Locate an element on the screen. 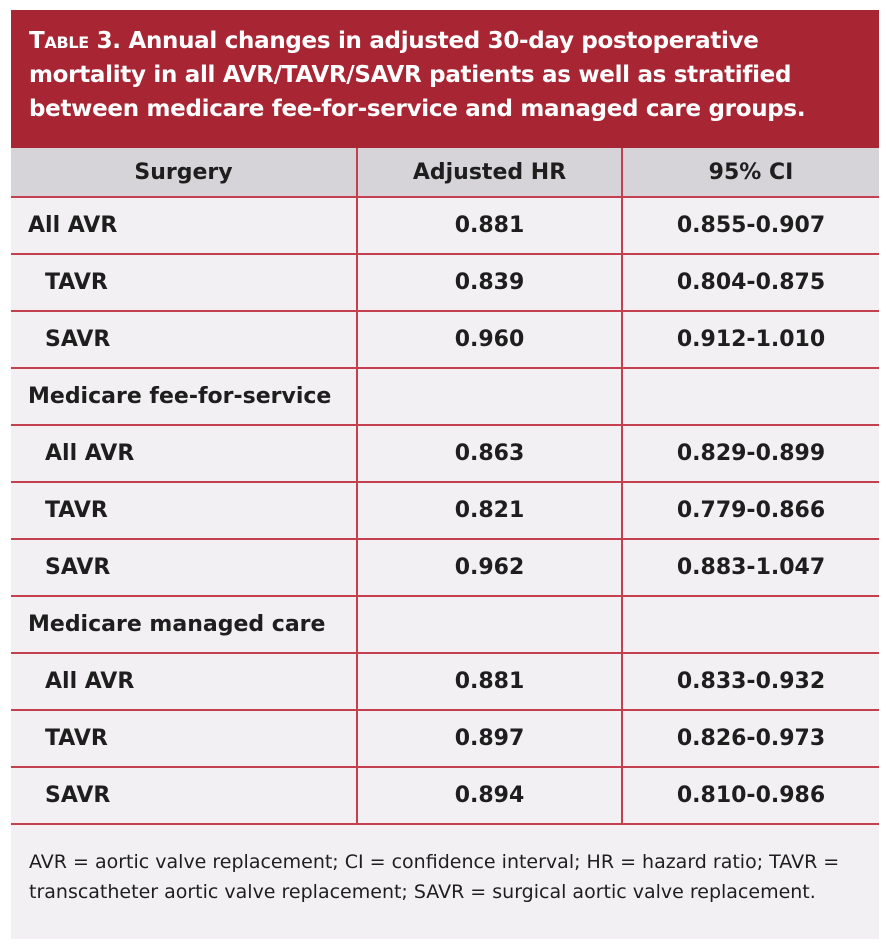 Image resolution: width=886 pixels, height=952 pixels. table-row: SAVR 0.894 0.810-0.986 is located at coordinates (445, 796).